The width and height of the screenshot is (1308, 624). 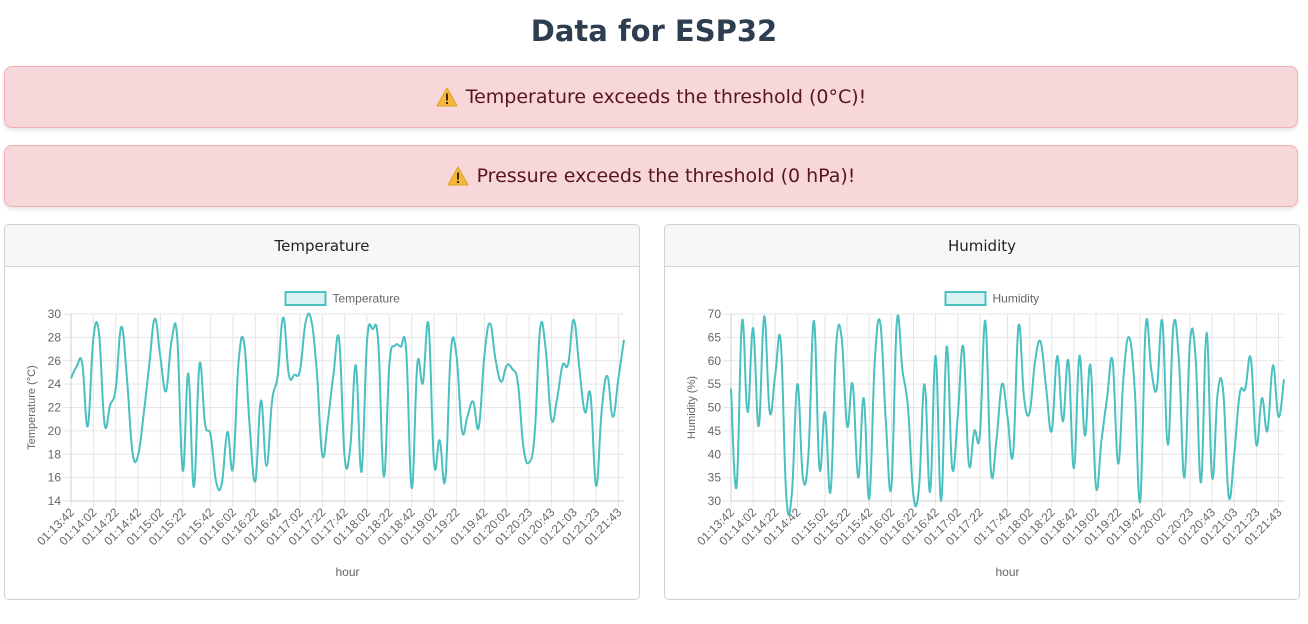 What do you see at coordinates (715, 314) in the screenshot?
I see `y-tick-label: 70` at bounding box center [715, 314].